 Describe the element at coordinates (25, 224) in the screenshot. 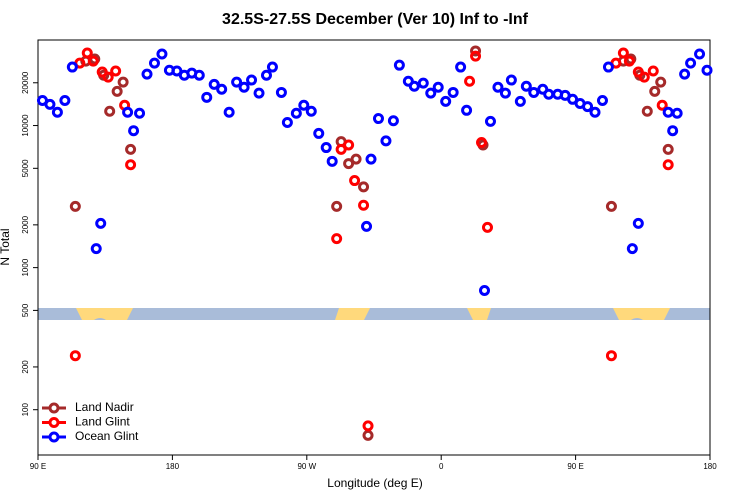

I see `y-tick-label: 2000` at that location.